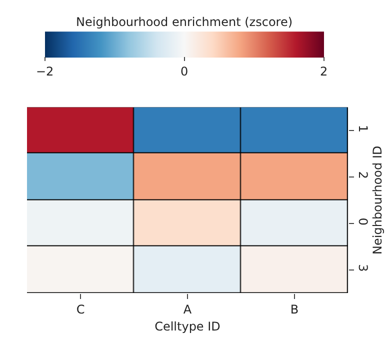 The image size is (390, 339). I want to click on color-bar-label: 2, so click(324, 71).